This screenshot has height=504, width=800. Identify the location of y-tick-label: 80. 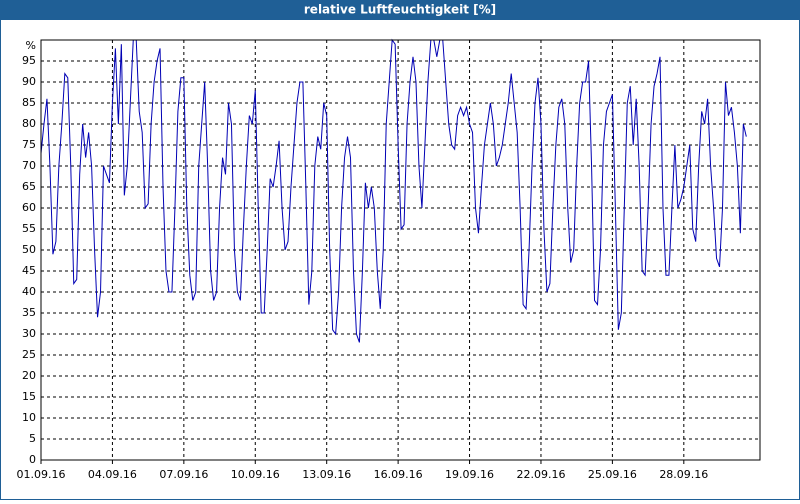
(29, 123).